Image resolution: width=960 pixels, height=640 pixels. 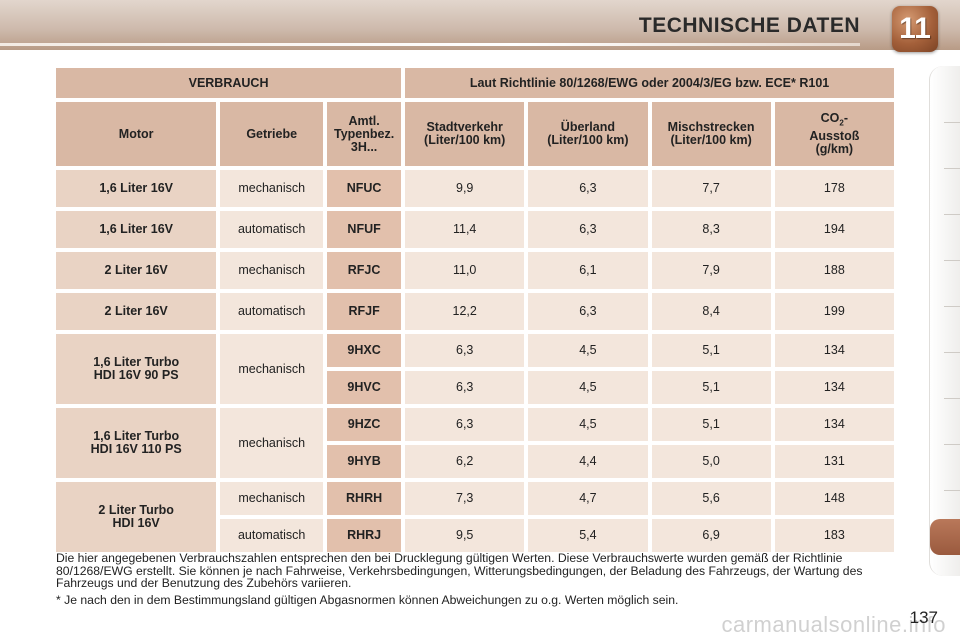 What do you see at coordinates (588, 134) in the screenshot?
I see `col-ueberland: Überland (Liter/100 km)` at bounding box center [588, 134].